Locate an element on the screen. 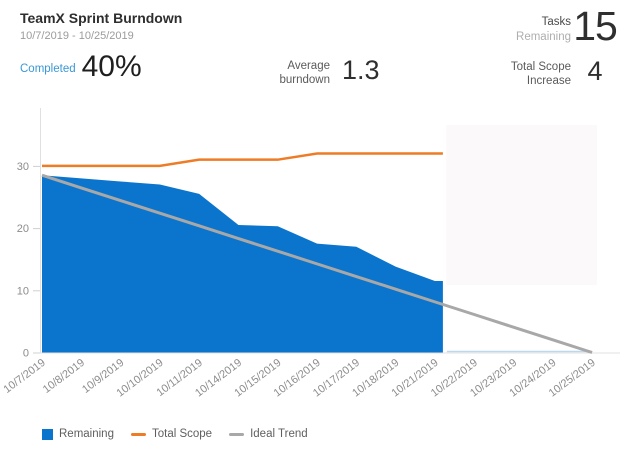  tasks-remaining-label-line1: Tasks is located at coordinates (556, 22).